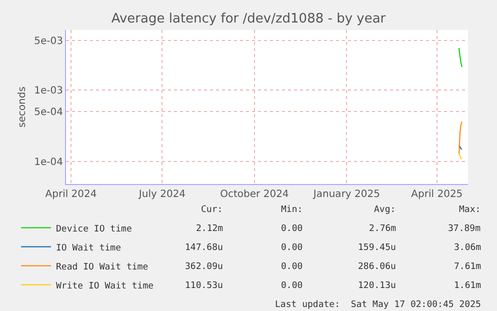  Describe the element at coordinates (437, 194) in the screenshot. I see `x-tick-label: April 2025` at that location.